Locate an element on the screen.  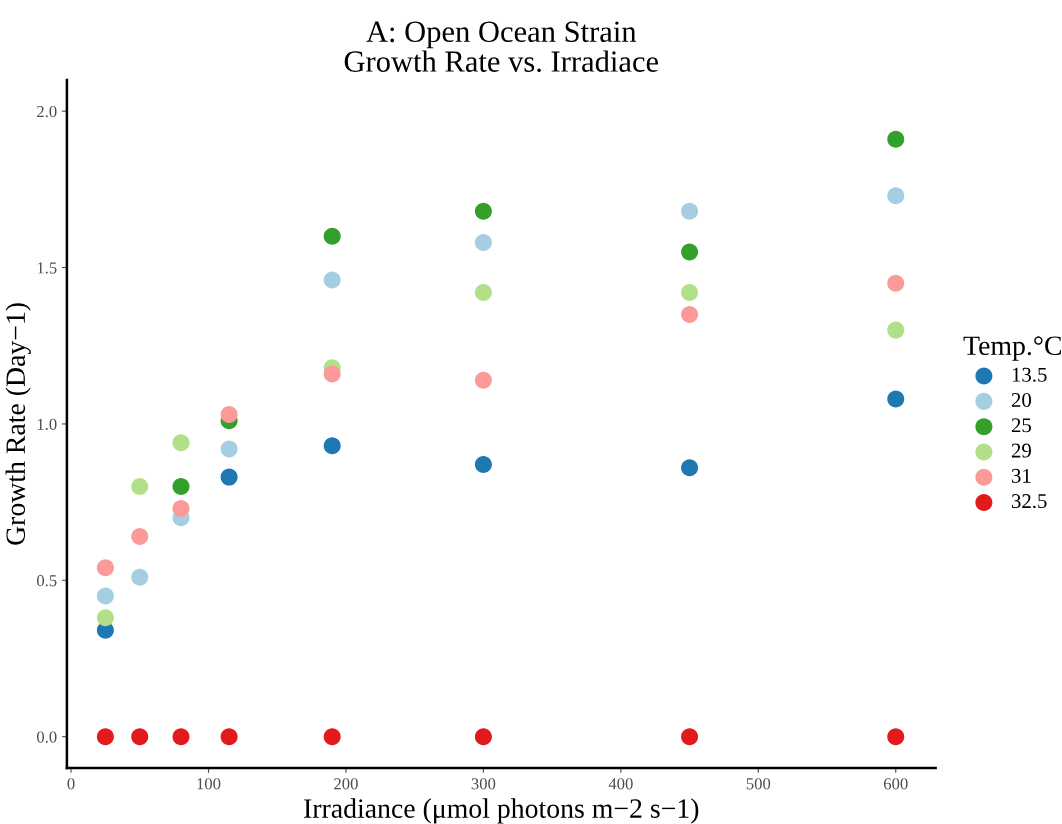
x-tick-label: 500 is located at coordinates (758, 784).